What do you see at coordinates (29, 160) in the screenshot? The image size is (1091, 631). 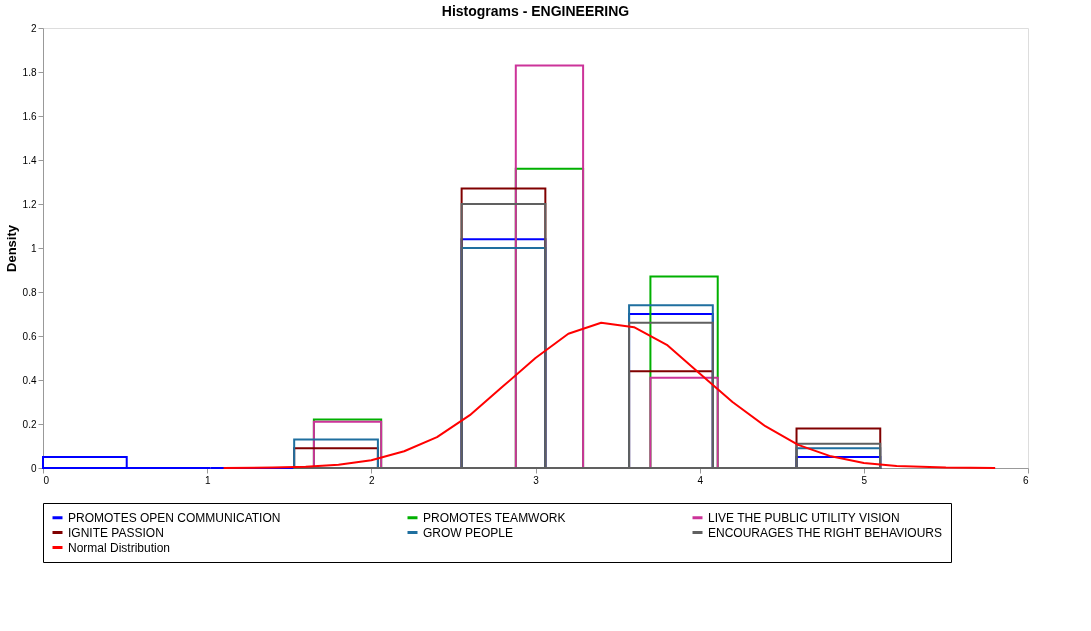 I see `y-tick-label: 1.4` at bounding box center [29, 160].